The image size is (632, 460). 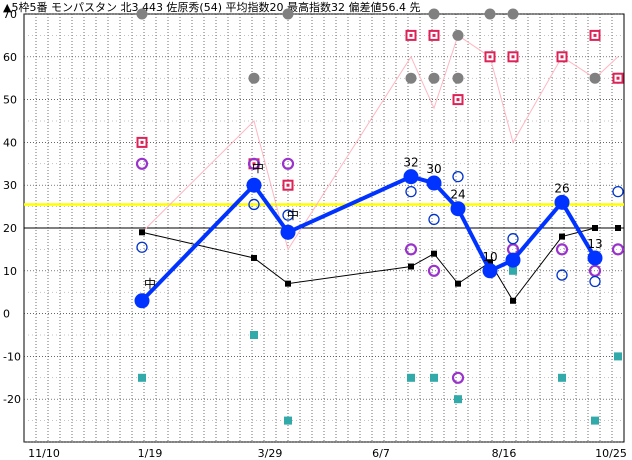 What do you see at coordinates (10, 185) in the screenshot?
I see `y-tick-label: 30` at bounding box center [10, 185].